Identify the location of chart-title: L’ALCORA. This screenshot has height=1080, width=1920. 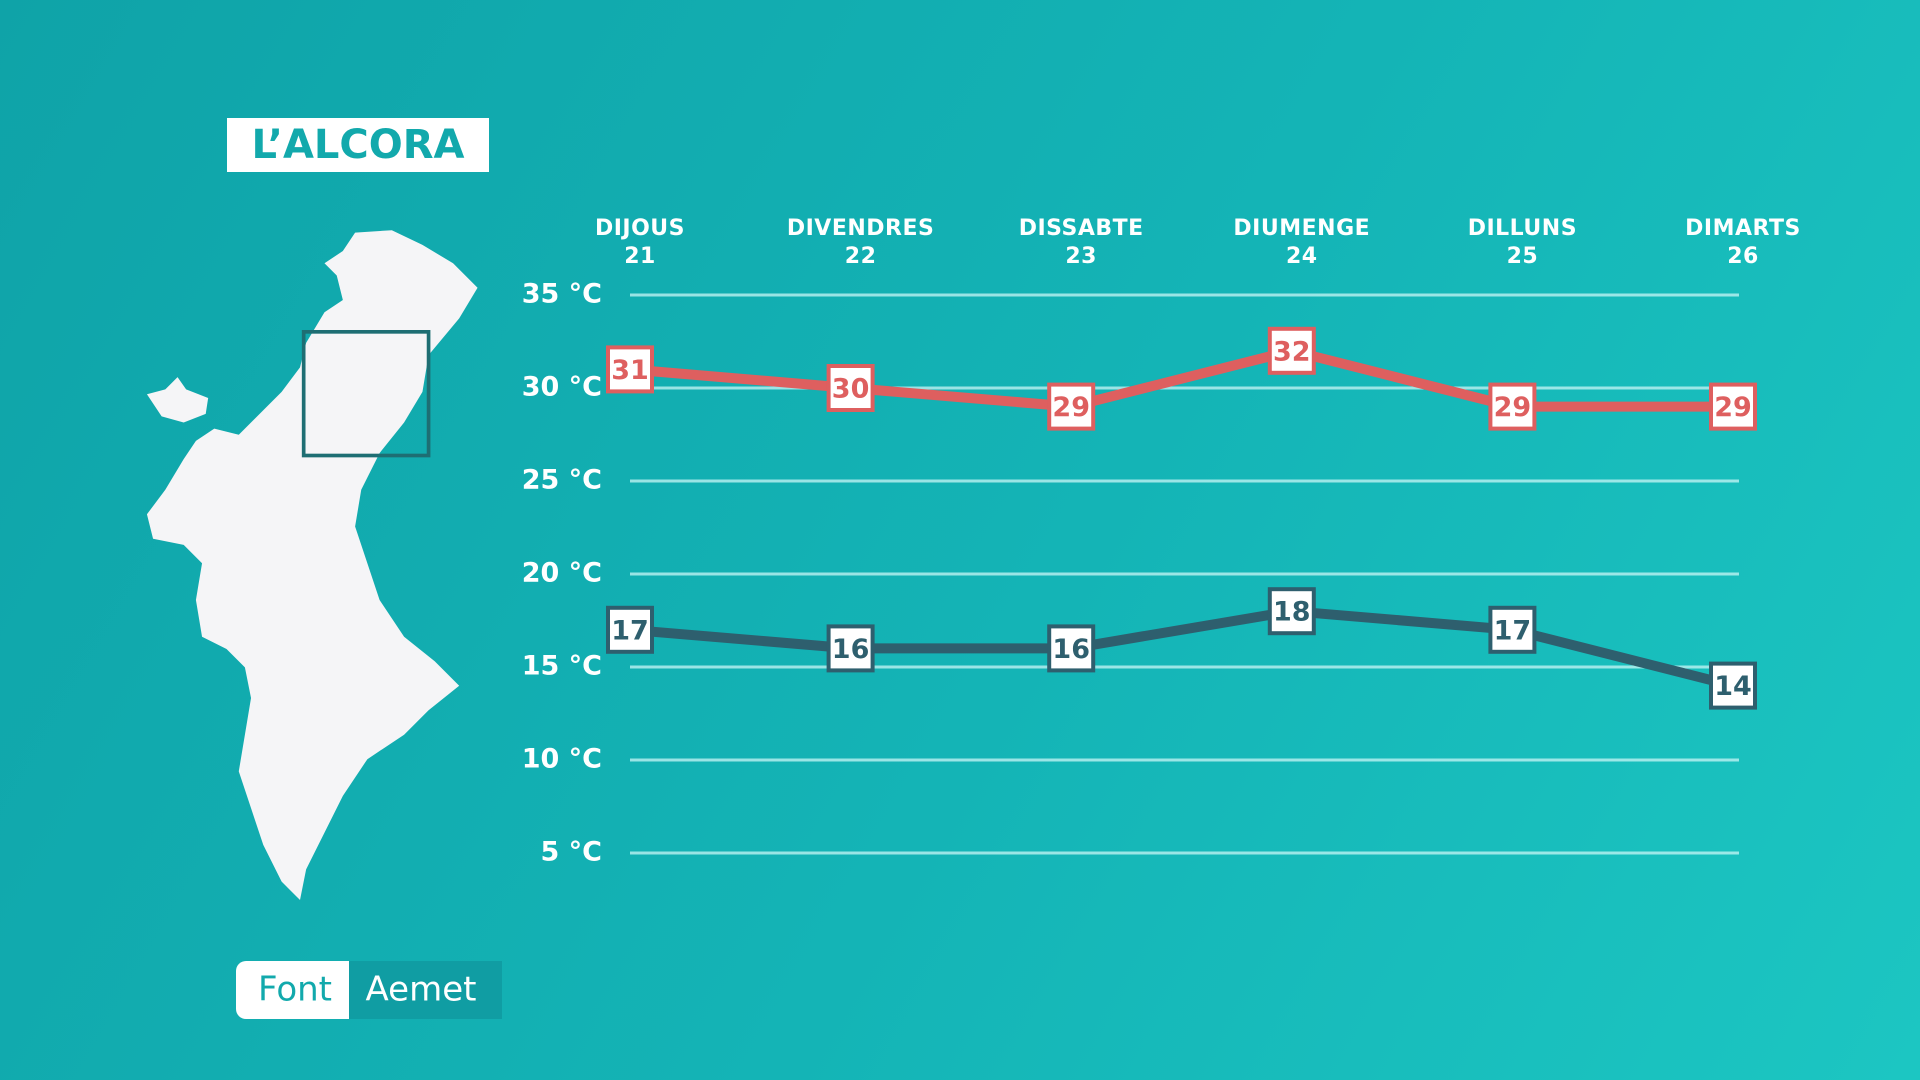
(357, 145).